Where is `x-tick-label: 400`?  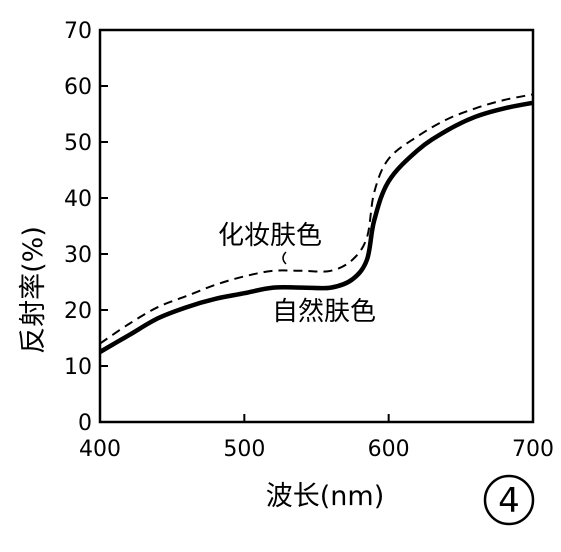
x-tick-label: 400 is located at coordinates (100, 449).